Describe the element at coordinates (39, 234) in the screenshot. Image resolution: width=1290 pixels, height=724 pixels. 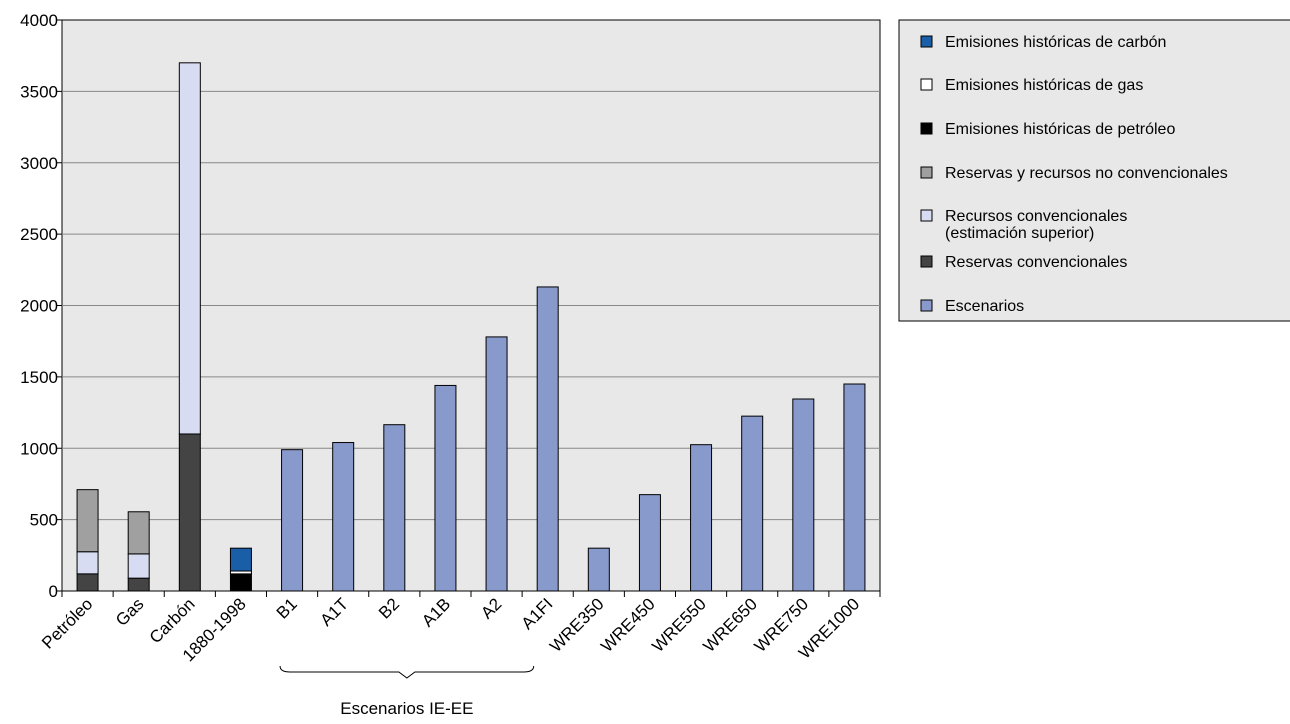
I see `y-tick-label: 2500` at that location.